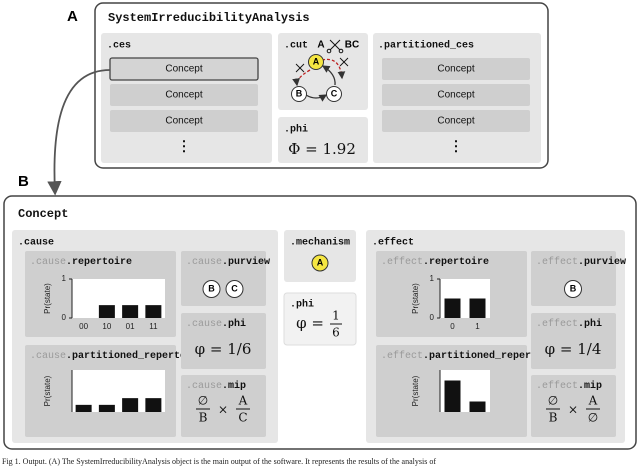 The width and height of the screenshot is (640, 467). What do you see at coordinates (106, 326) in the screenshot?
I see `x-tick-label: 10` at bounding box center [106, 326].